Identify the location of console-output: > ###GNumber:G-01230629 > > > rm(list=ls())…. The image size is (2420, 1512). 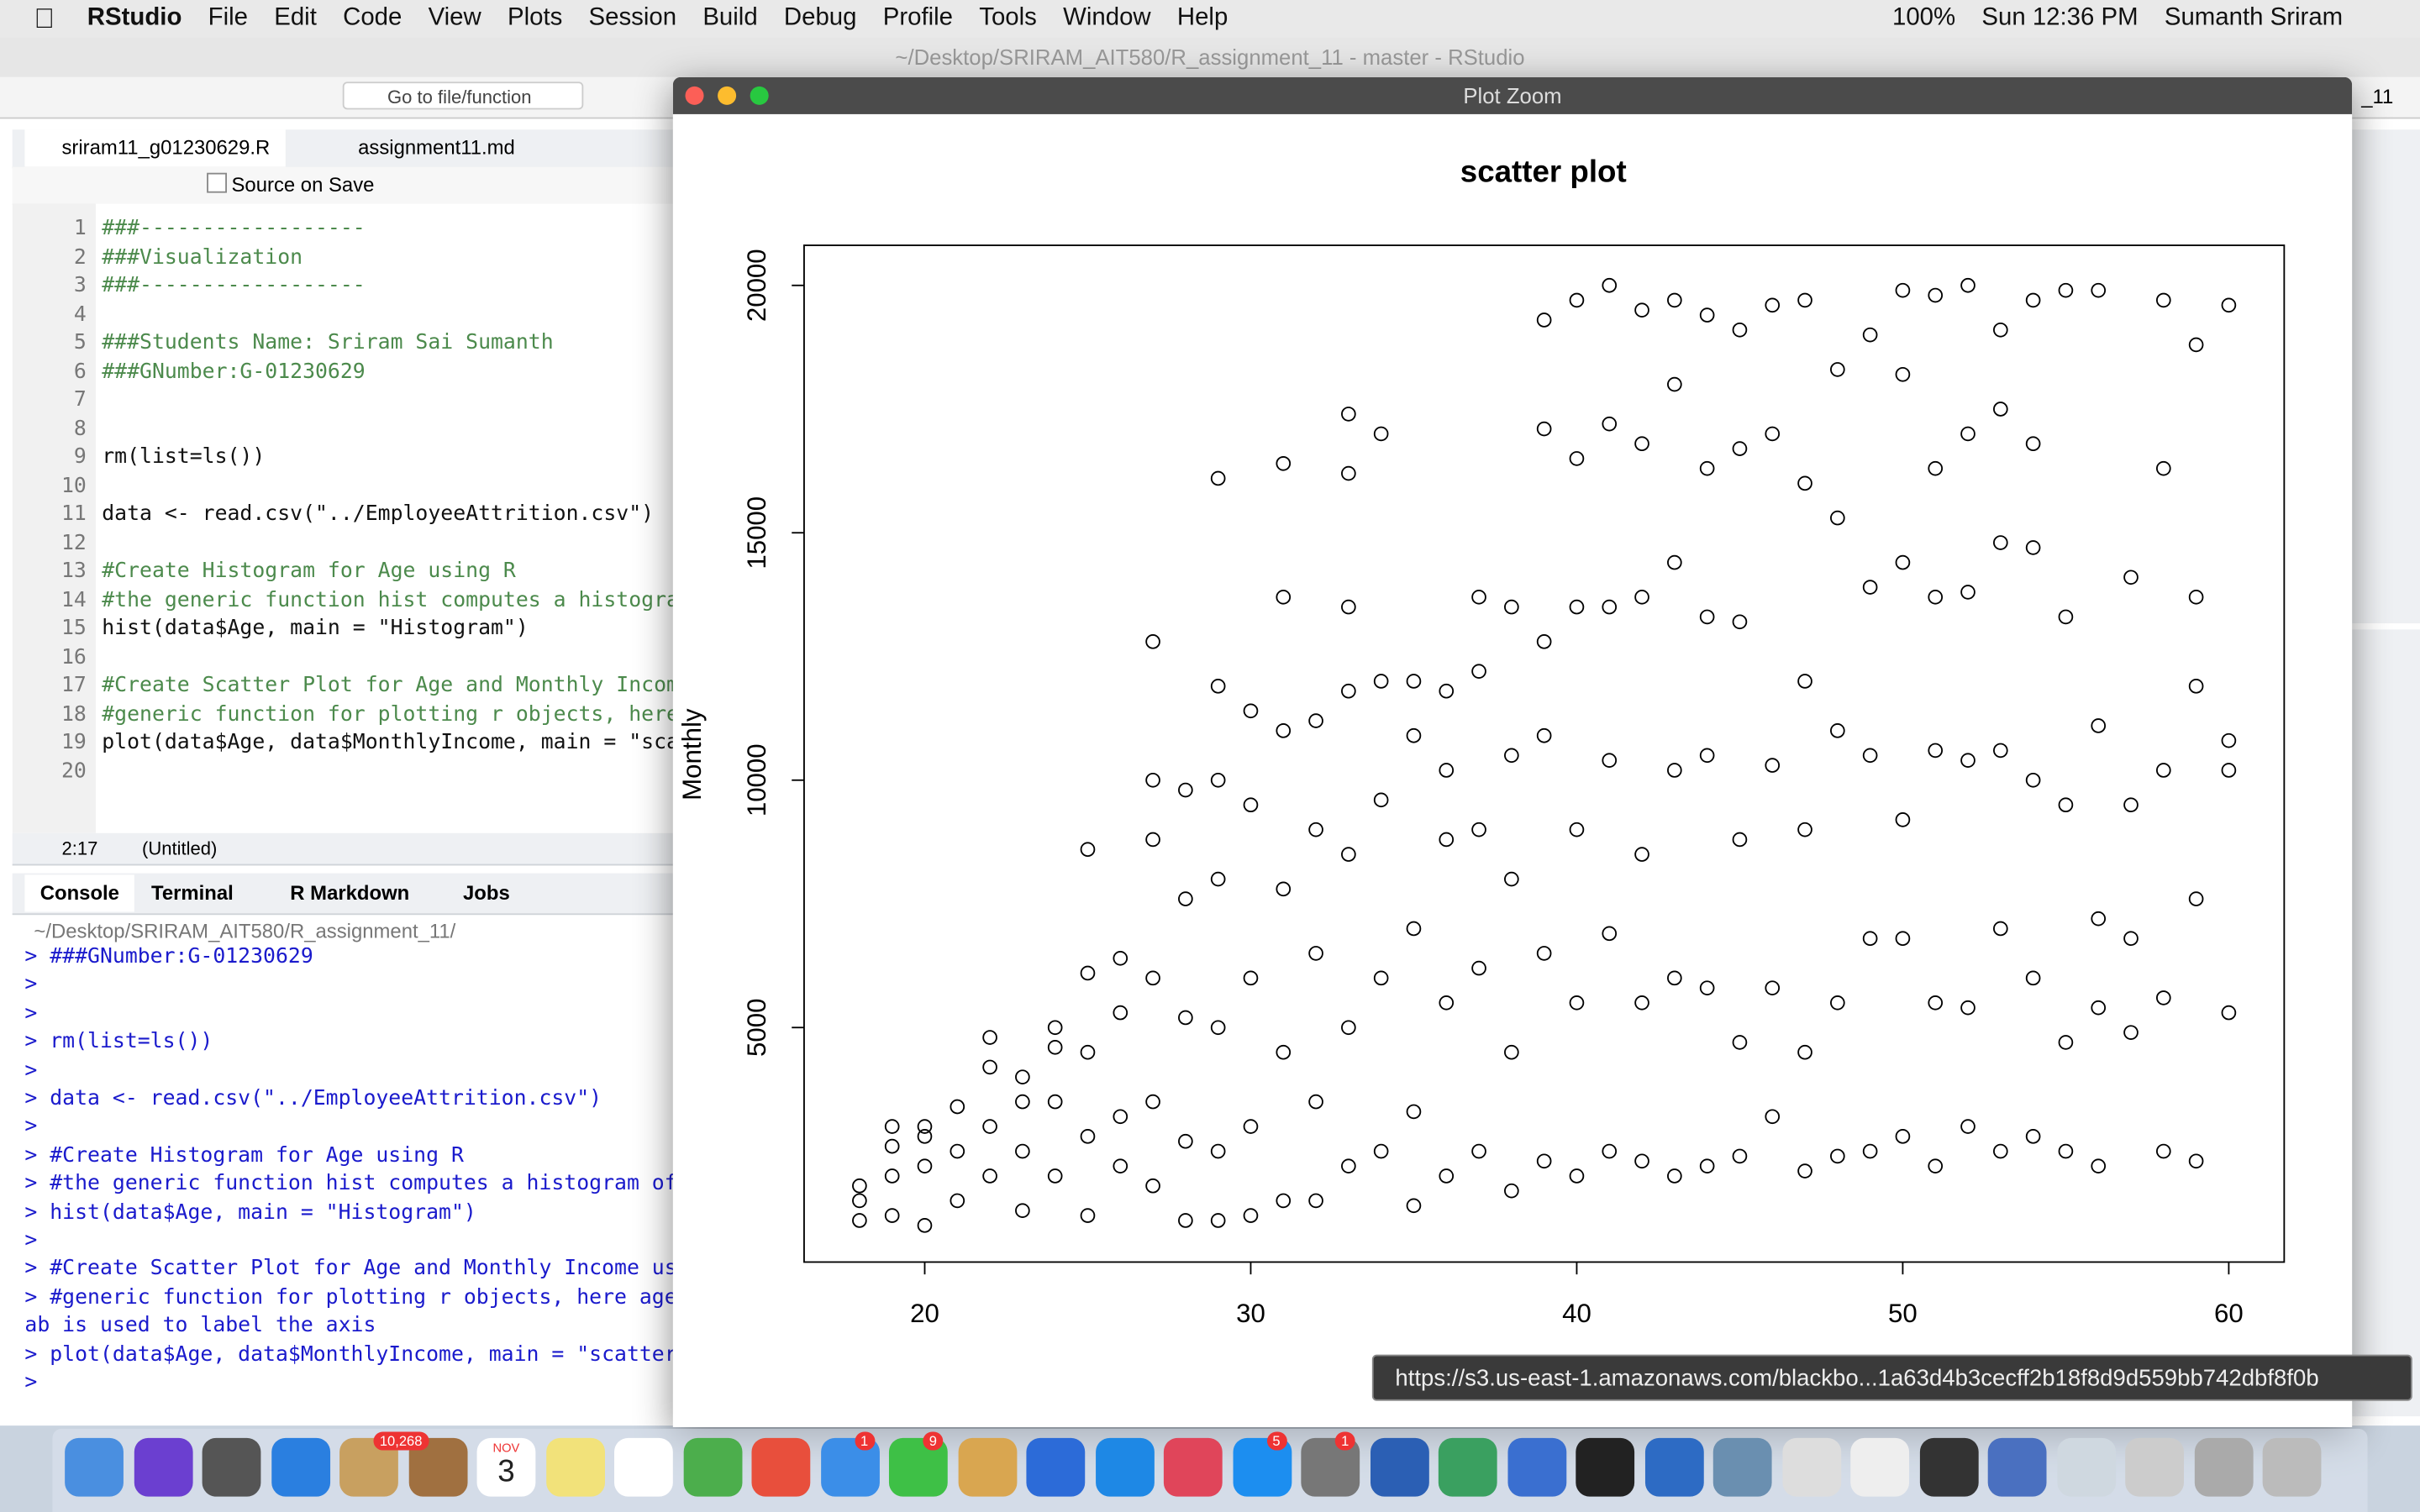
(338, 1178).